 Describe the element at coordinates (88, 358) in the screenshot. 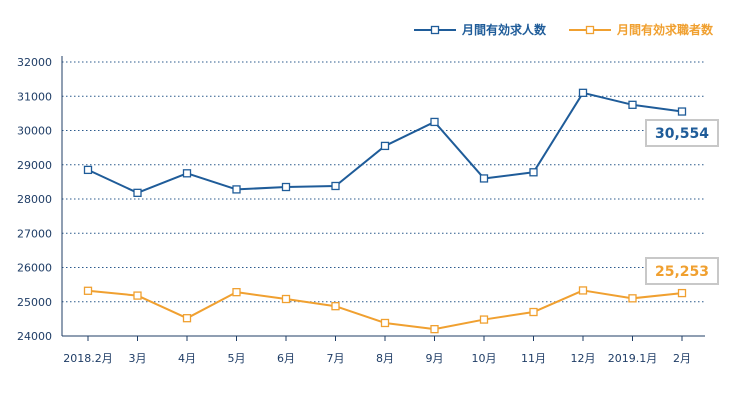

I see `x-tick-label: 2018.2月` at that location.